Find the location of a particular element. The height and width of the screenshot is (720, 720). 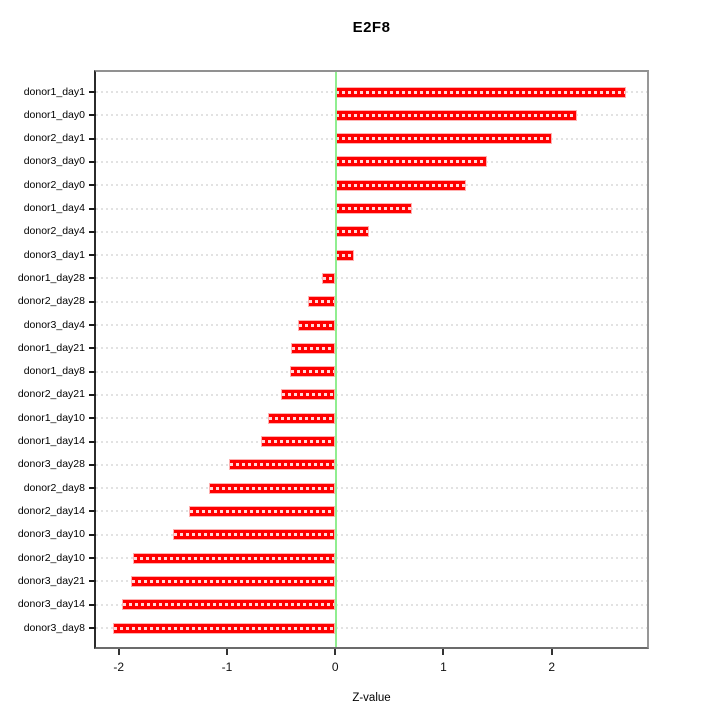

bar-donor2_day10 is located at coordinates (234, 558).